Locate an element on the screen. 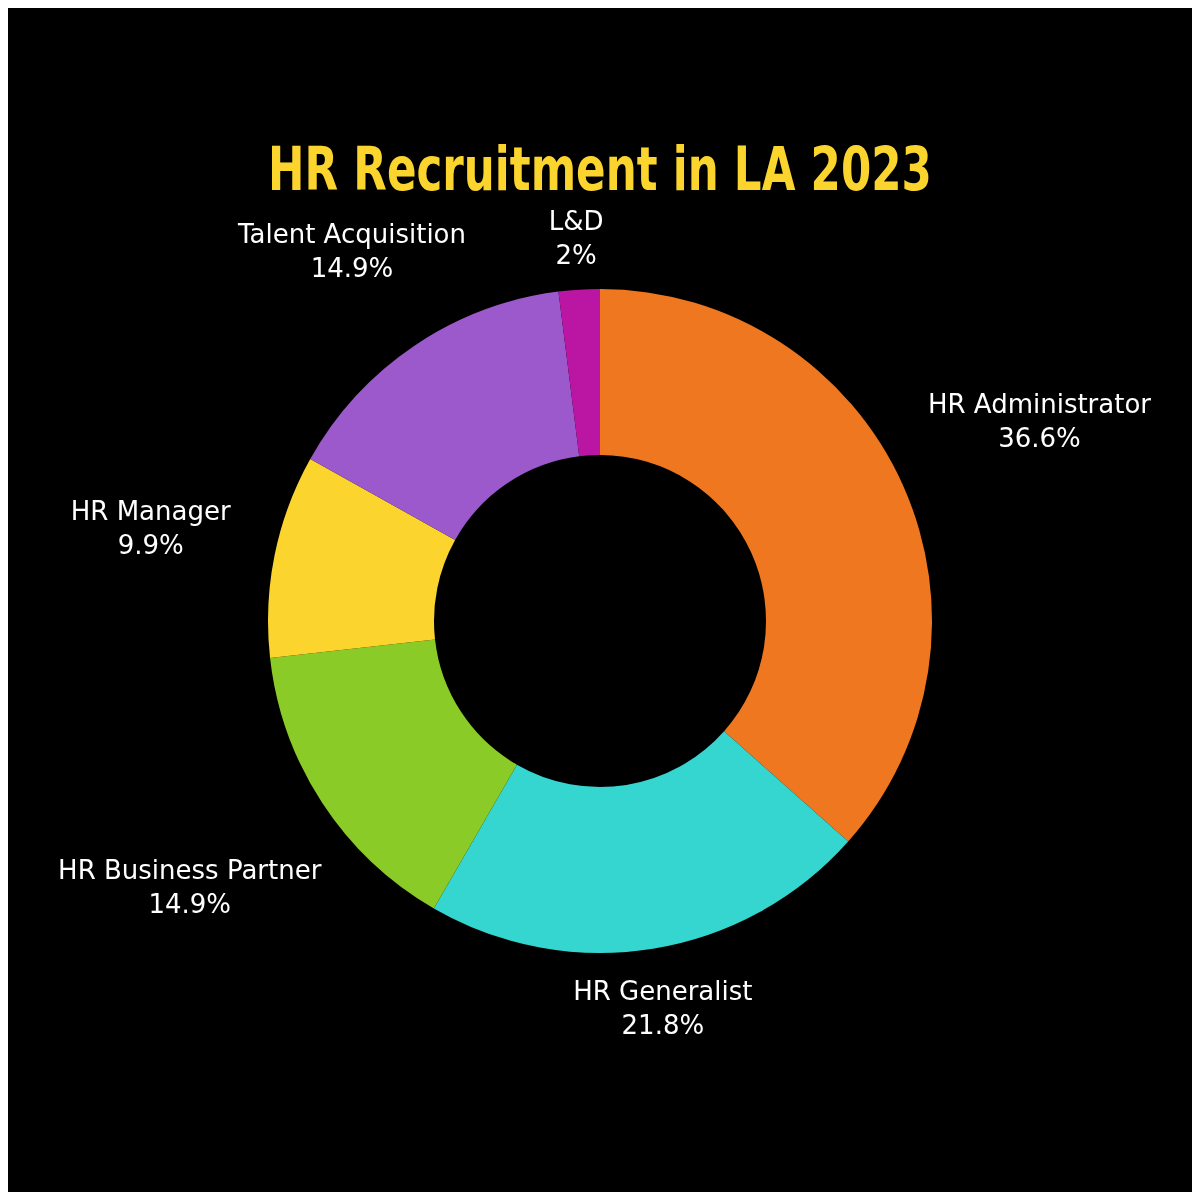  slice-label: HR Business Partner is located at coordinates (190, 869).